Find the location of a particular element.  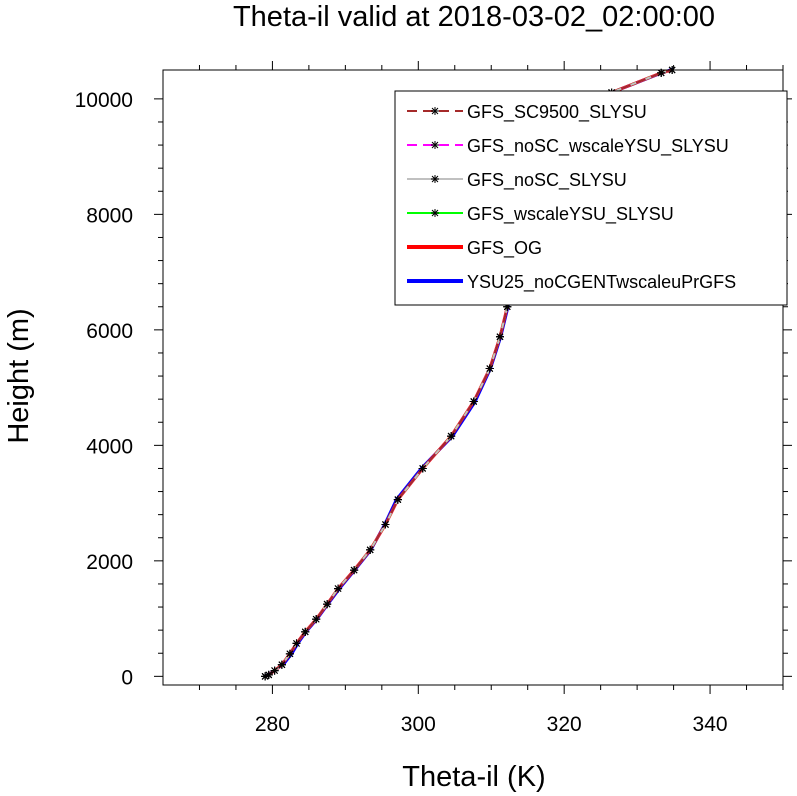

legend-label: GFS_OG is located at coordinates (504, 248).